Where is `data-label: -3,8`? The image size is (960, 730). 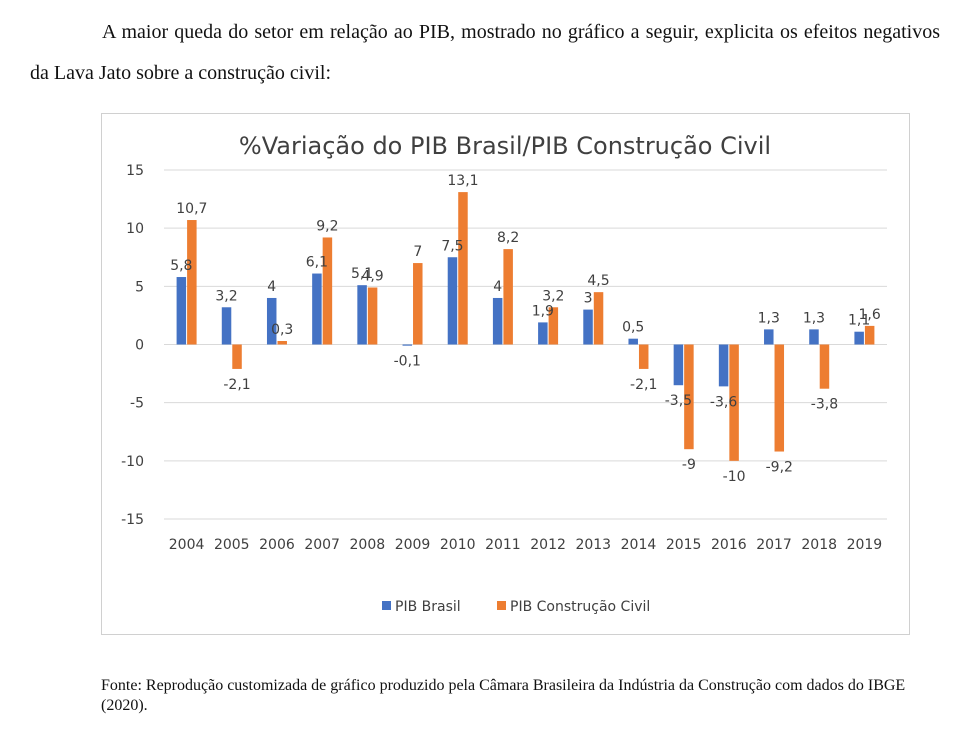 data-label: -3,8 is located at coordinates (824, 405).